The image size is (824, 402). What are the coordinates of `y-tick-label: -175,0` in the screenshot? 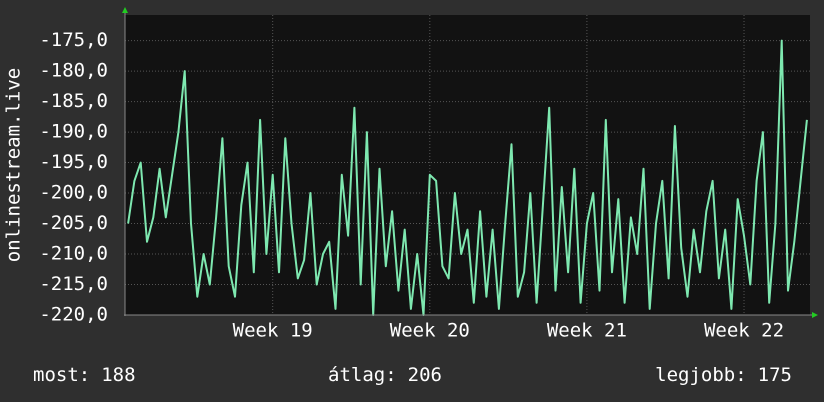 It's located at (73, 40).